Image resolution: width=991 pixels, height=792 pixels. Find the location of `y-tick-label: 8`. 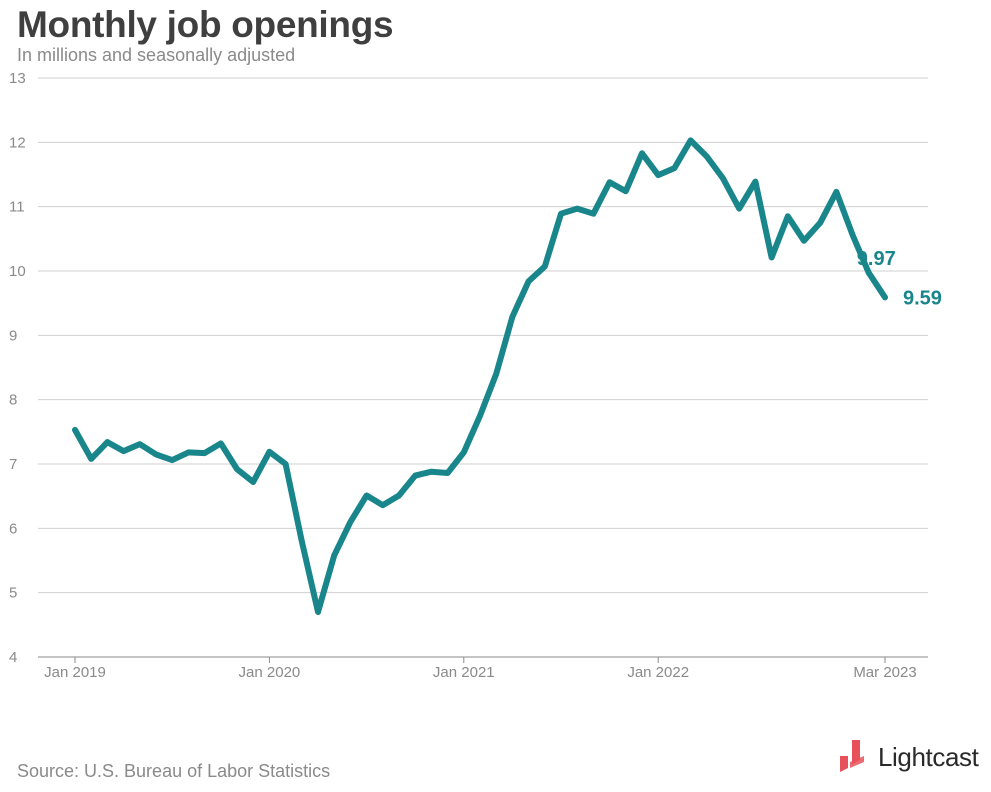

y-tick-label: 8 is located at coordinates (13, 400).